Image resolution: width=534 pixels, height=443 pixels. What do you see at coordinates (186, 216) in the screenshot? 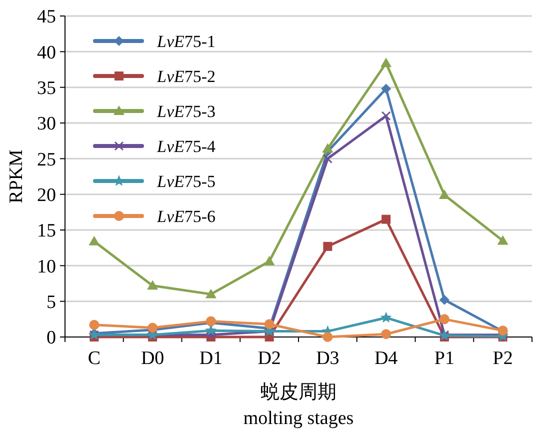
I see `legend-label: LvE75-6` at bounding box center [186, 216].